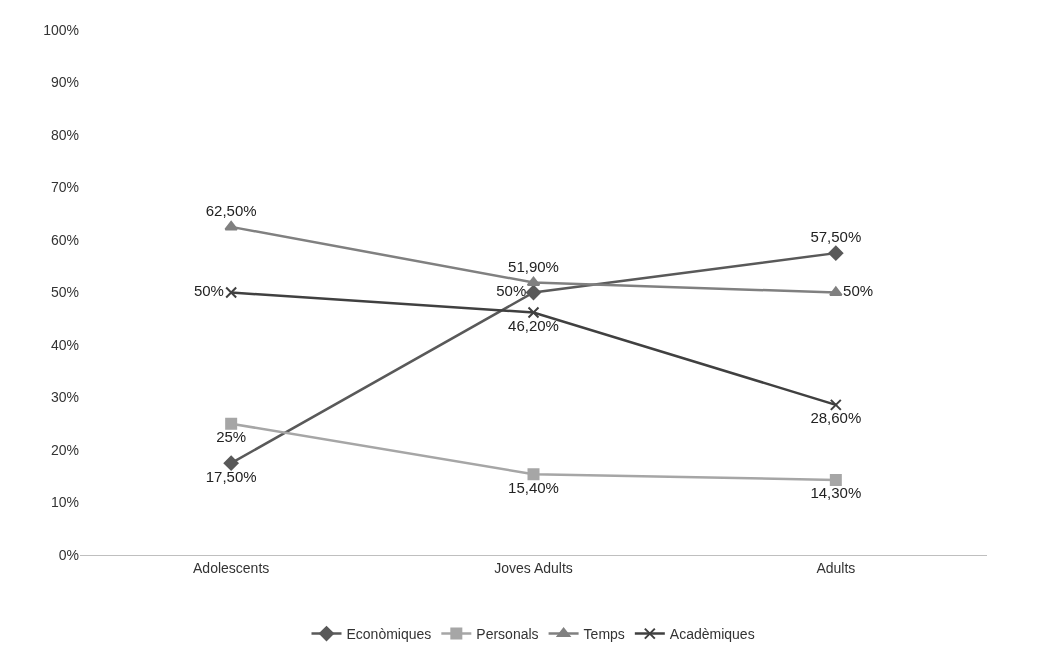  What do you see at coordinates (64, 187) in the screenshot?
I see `y-tick-label: 70%` at bounding box center [64, 187].